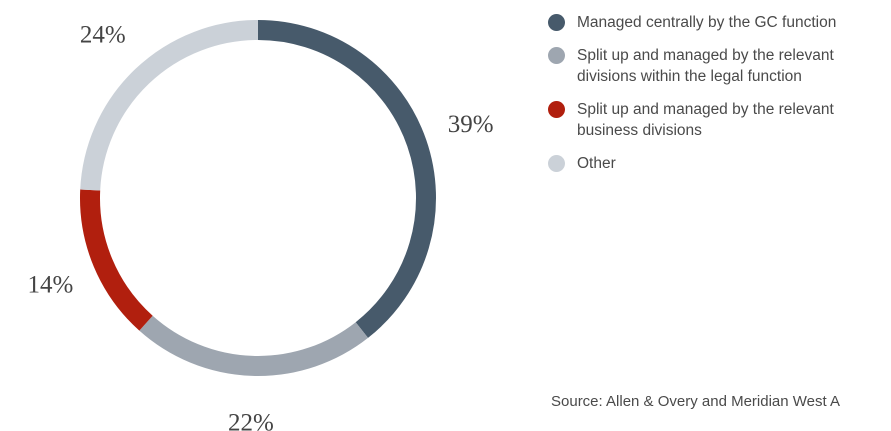 The width and height of the screenshot is (891, 431). I want to click on slice-label-gc-central: 39%, so click(471, 124).